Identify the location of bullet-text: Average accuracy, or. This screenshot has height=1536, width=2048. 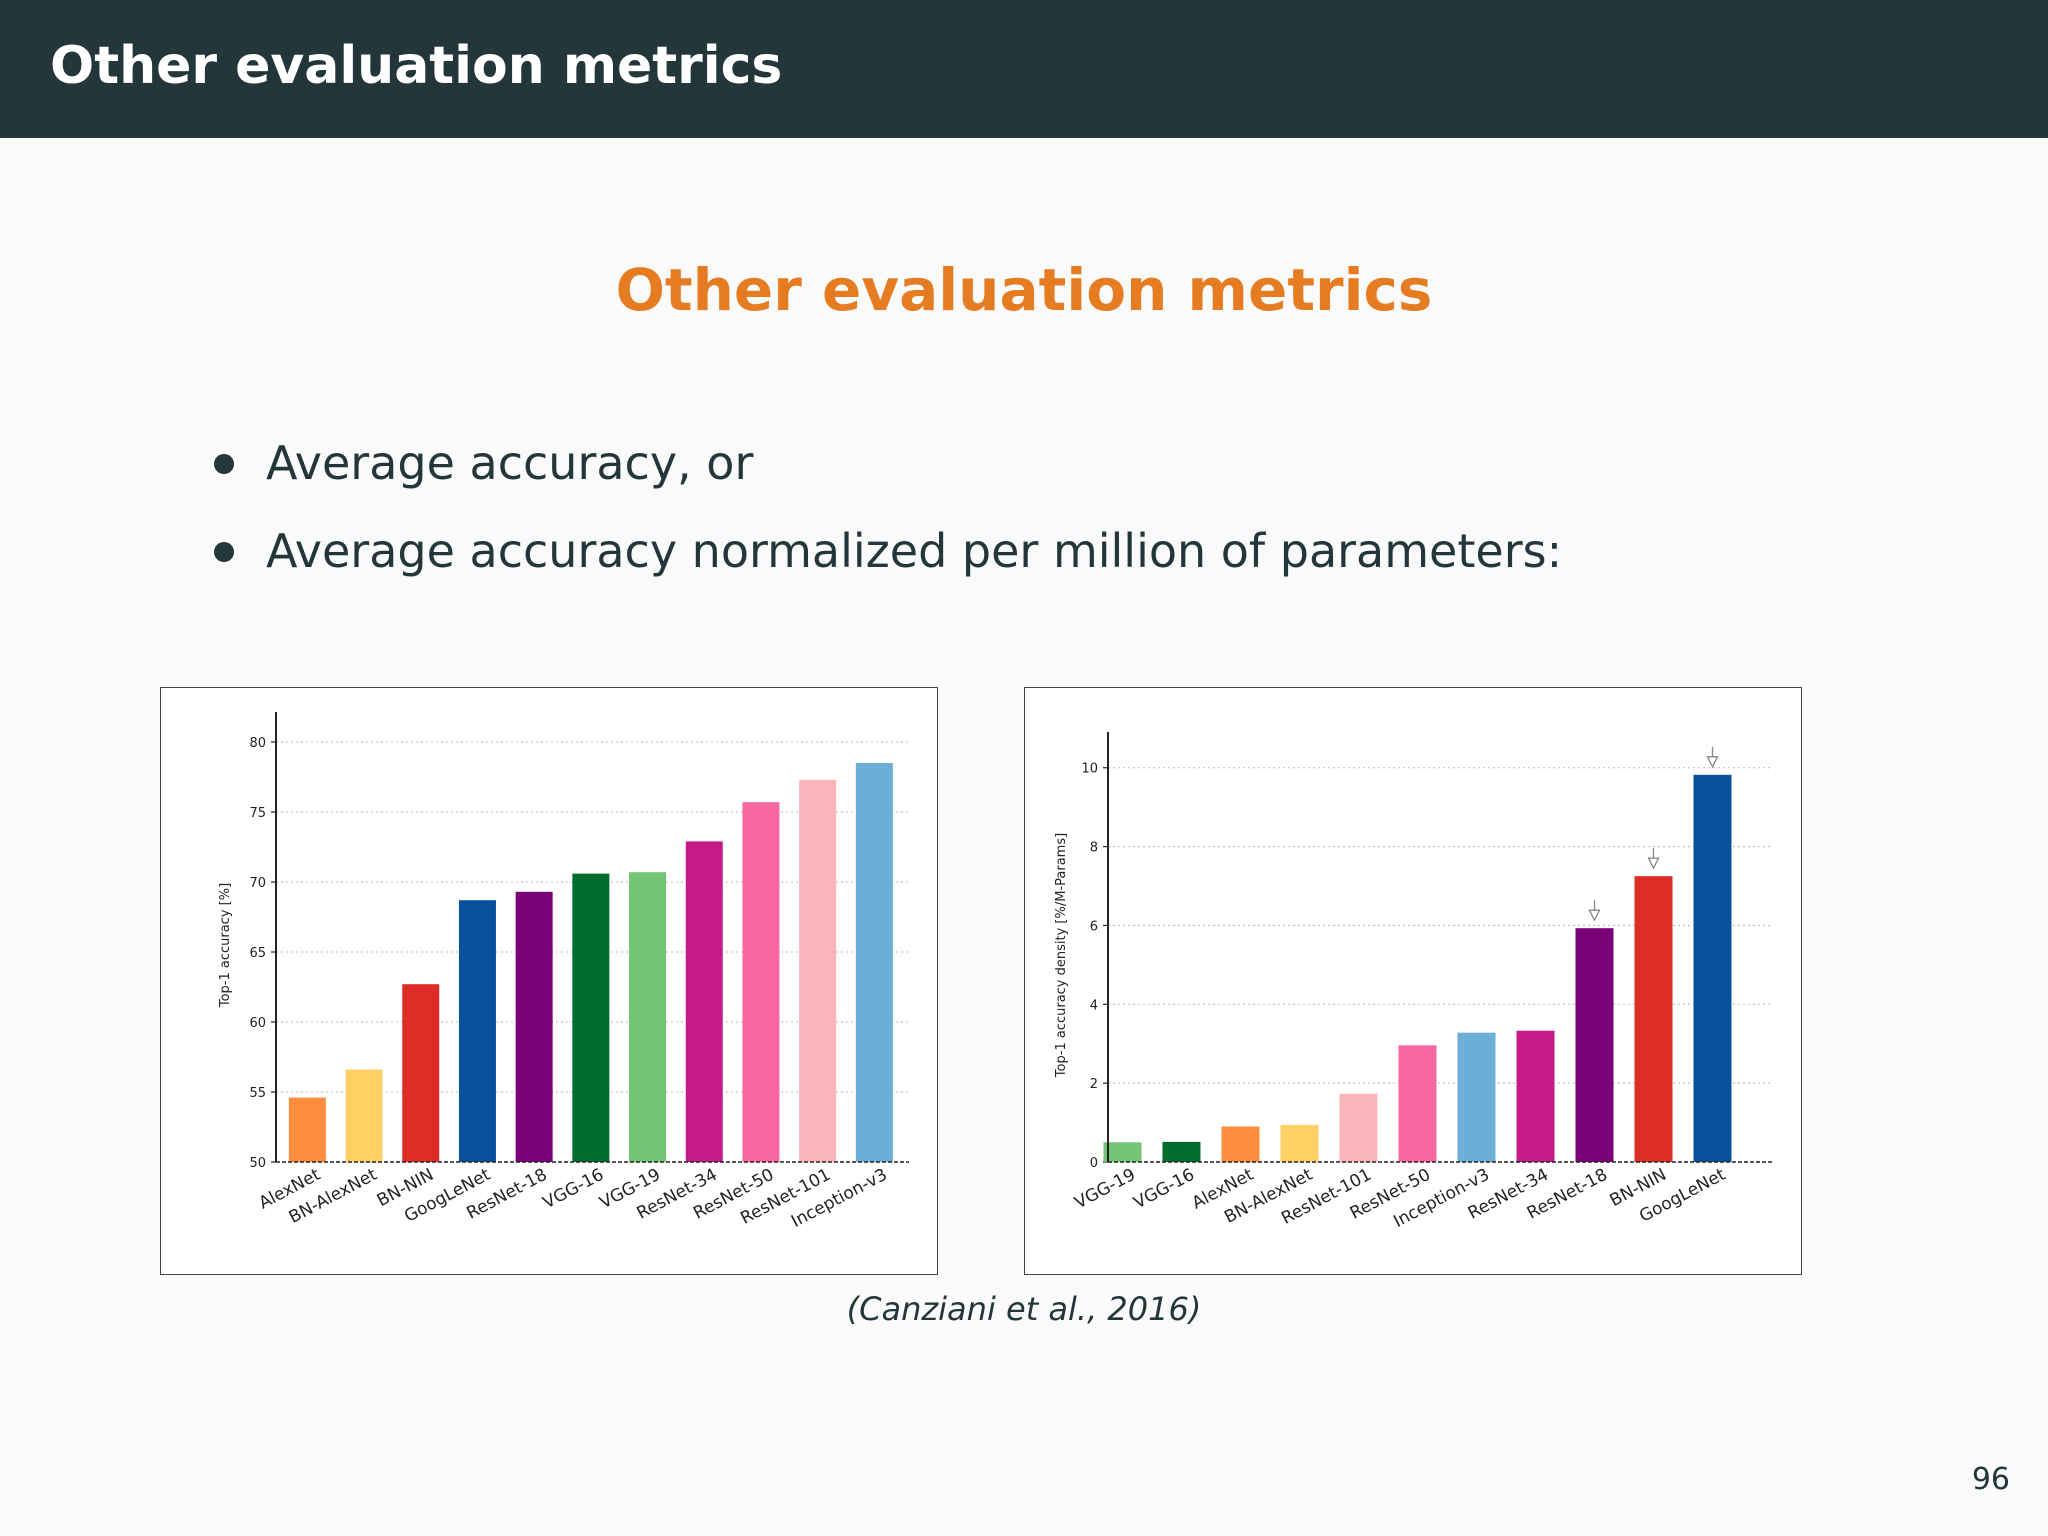
(510, 463).